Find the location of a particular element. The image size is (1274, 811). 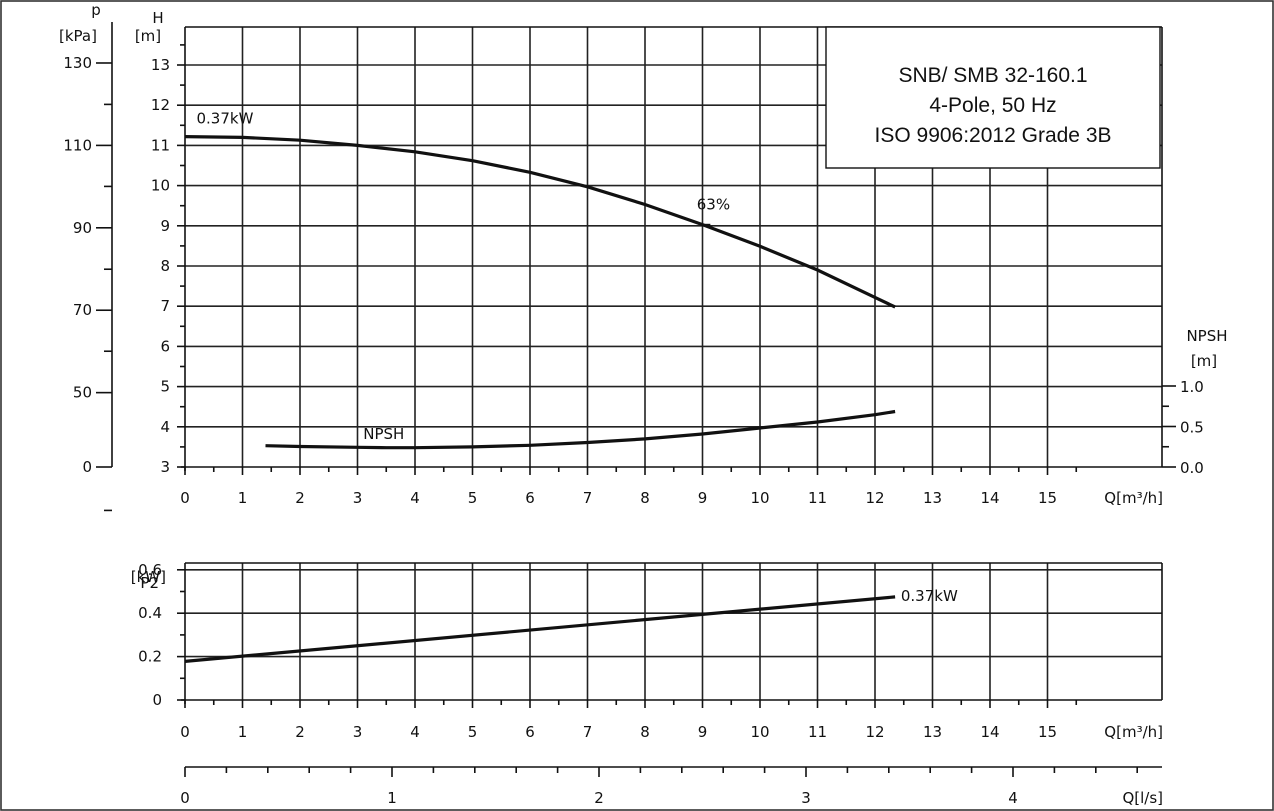

power-y-tick-label-0.4: 0.4 is located at coordinates (150, 613).